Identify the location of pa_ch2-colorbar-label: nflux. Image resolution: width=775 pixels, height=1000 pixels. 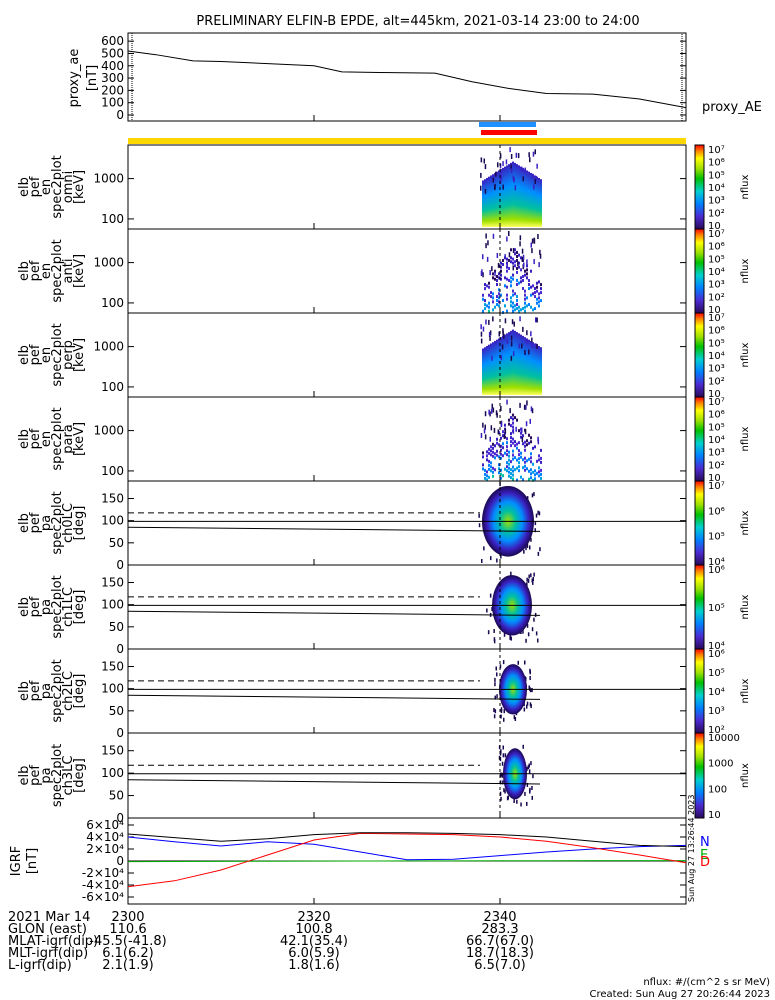
(745, 690).